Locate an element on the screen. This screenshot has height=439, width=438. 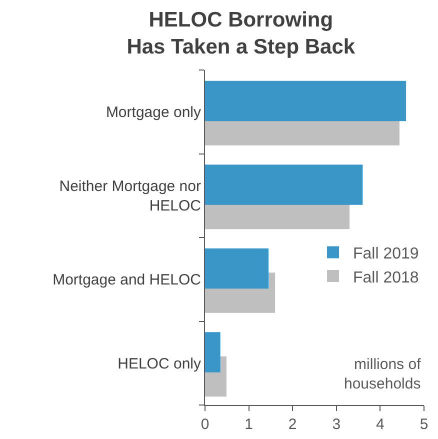
x-tick-label: 2 is located at coordinates (292, 424).